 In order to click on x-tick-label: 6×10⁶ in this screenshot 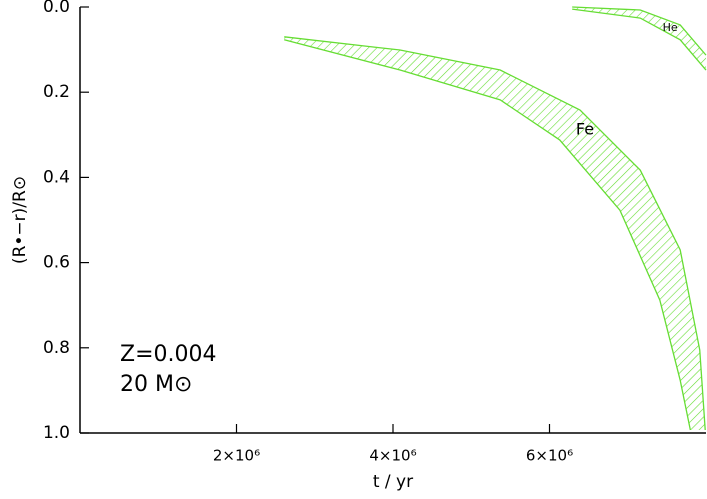, I will do `click(549, 456)`.